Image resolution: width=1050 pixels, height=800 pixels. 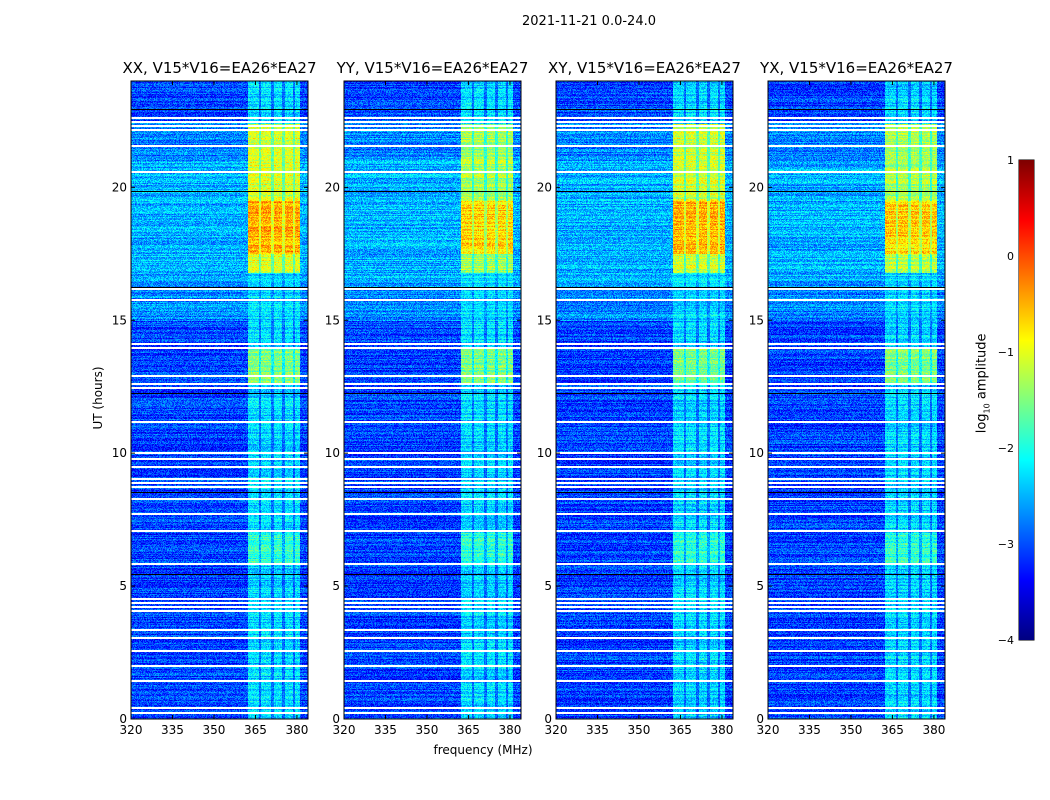 I want to click on panel-title: YY, V15*V16=EA26*EA27, so click(x=432, y=68).